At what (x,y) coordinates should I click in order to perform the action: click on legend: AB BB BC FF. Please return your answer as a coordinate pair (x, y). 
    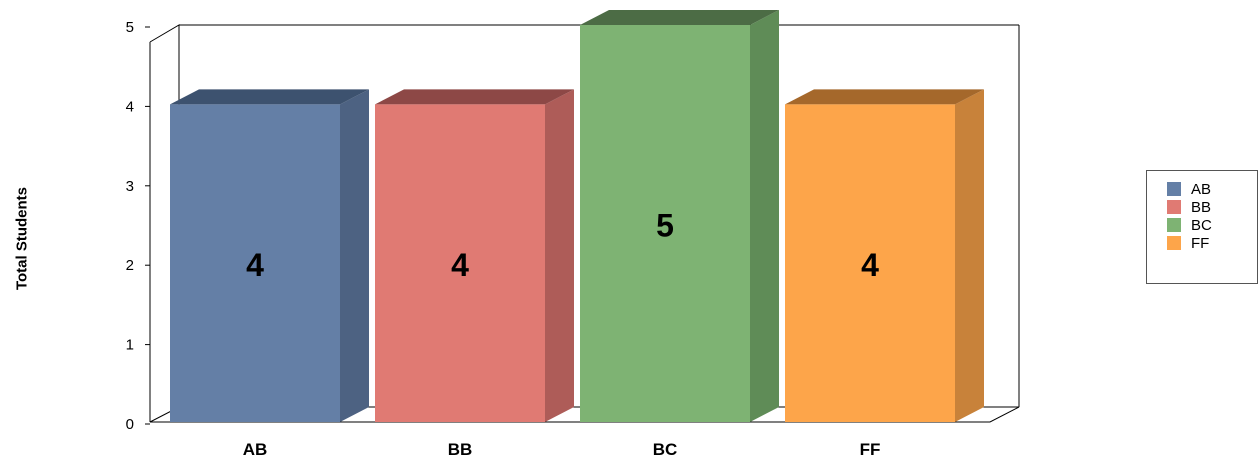
    Looking at the image, I should click on (1202, 227).